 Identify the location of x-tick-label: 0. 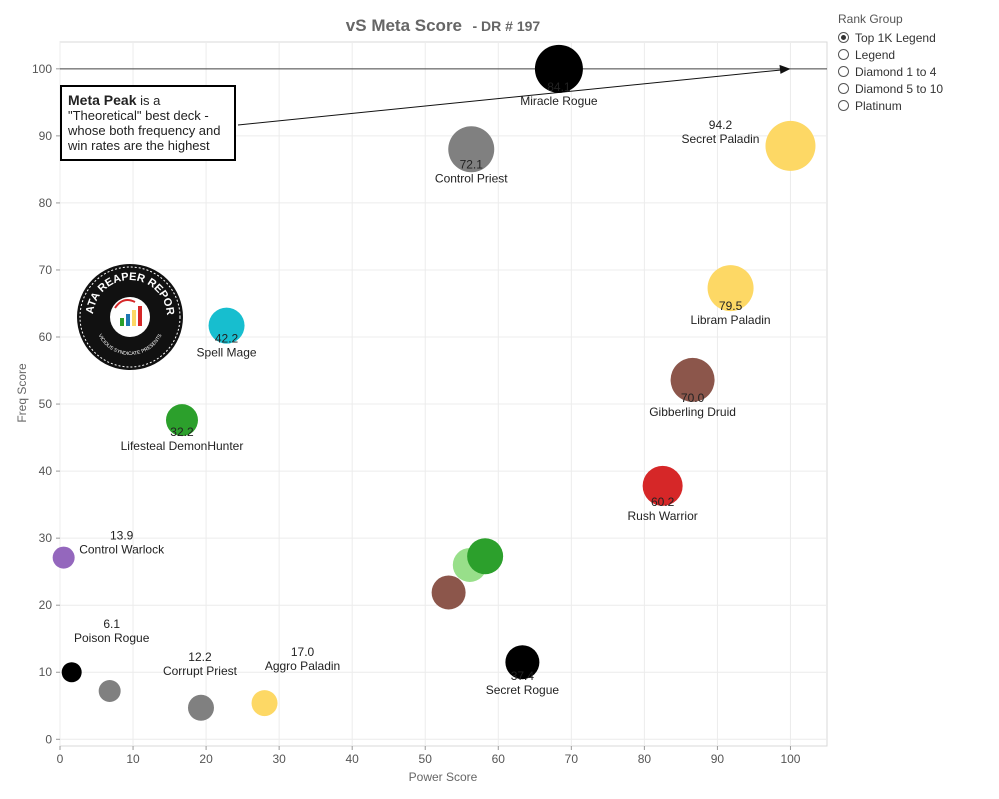
(60, 759).